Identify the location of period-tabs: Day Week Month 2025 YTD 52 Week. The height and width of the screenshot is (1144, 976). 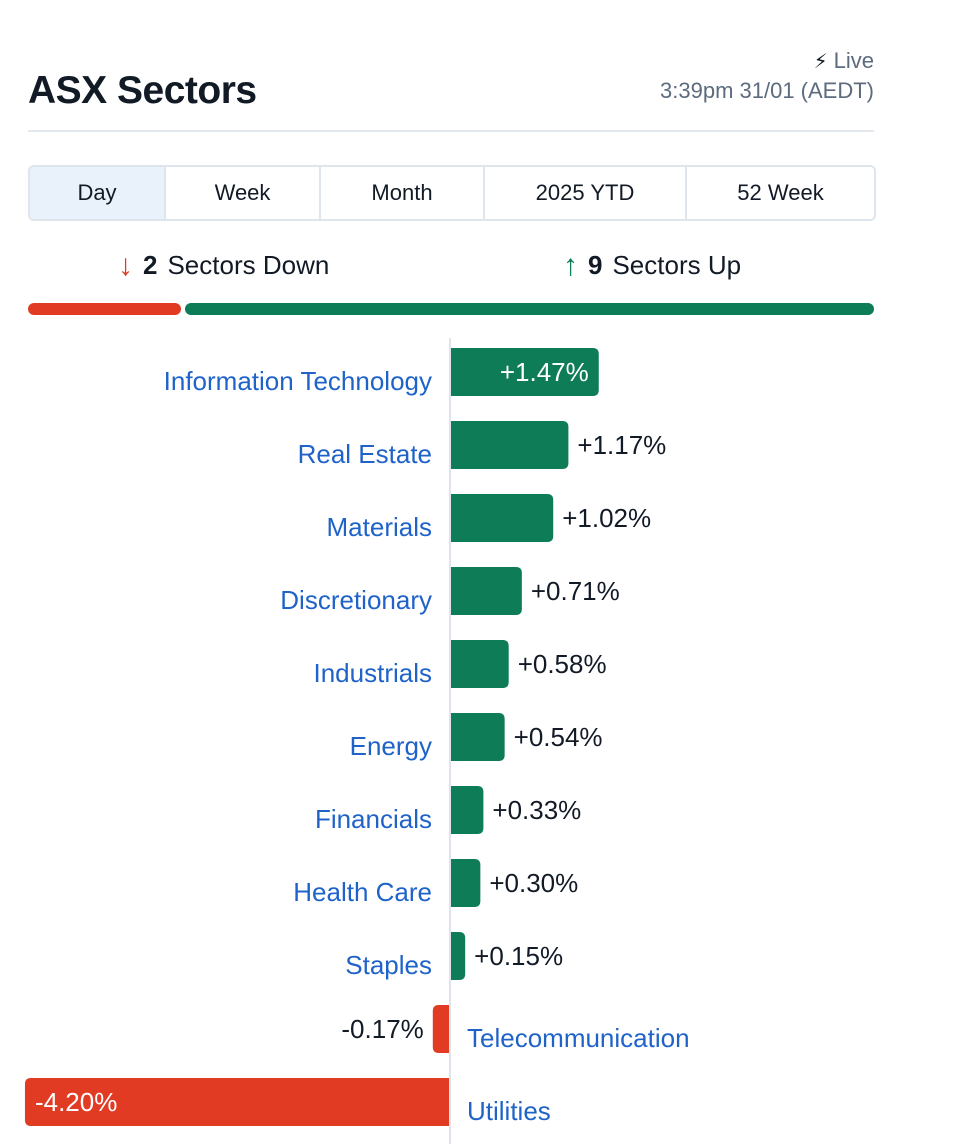
(452, 193).